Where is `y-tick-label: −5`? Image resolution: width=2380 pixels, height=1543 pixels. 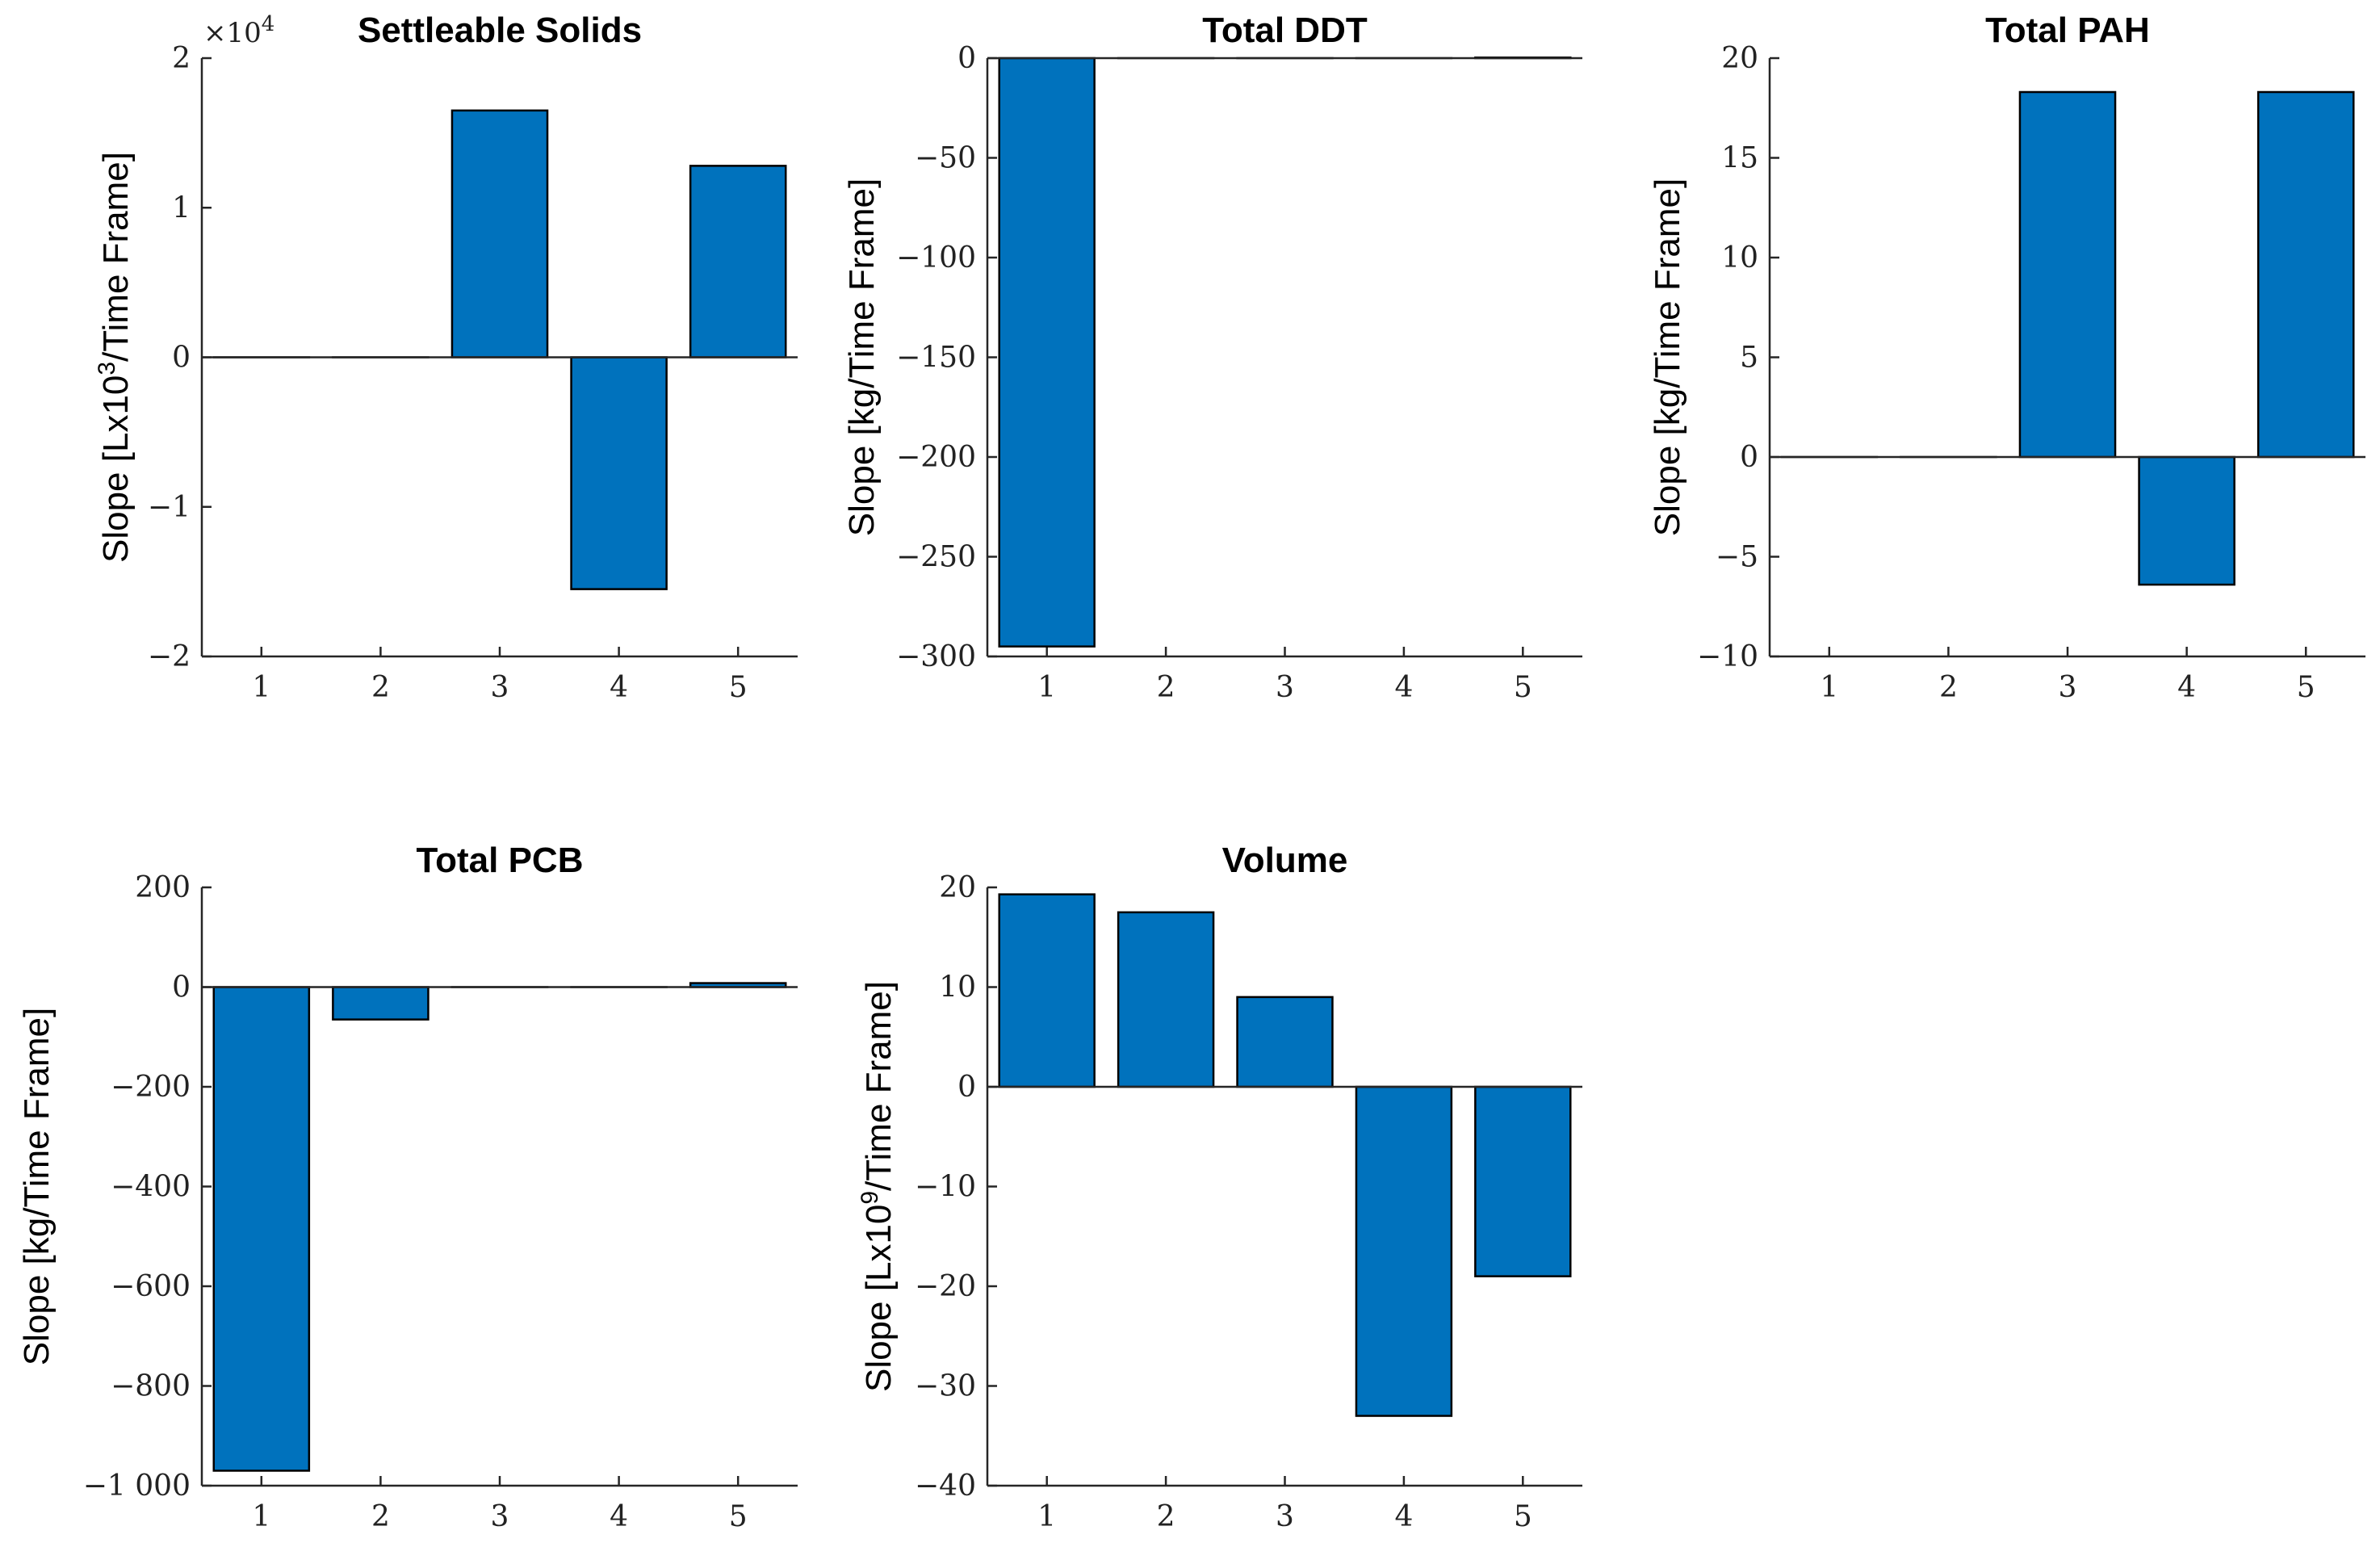
y-tick-label: −5 is located at coordinates (1737, 557).